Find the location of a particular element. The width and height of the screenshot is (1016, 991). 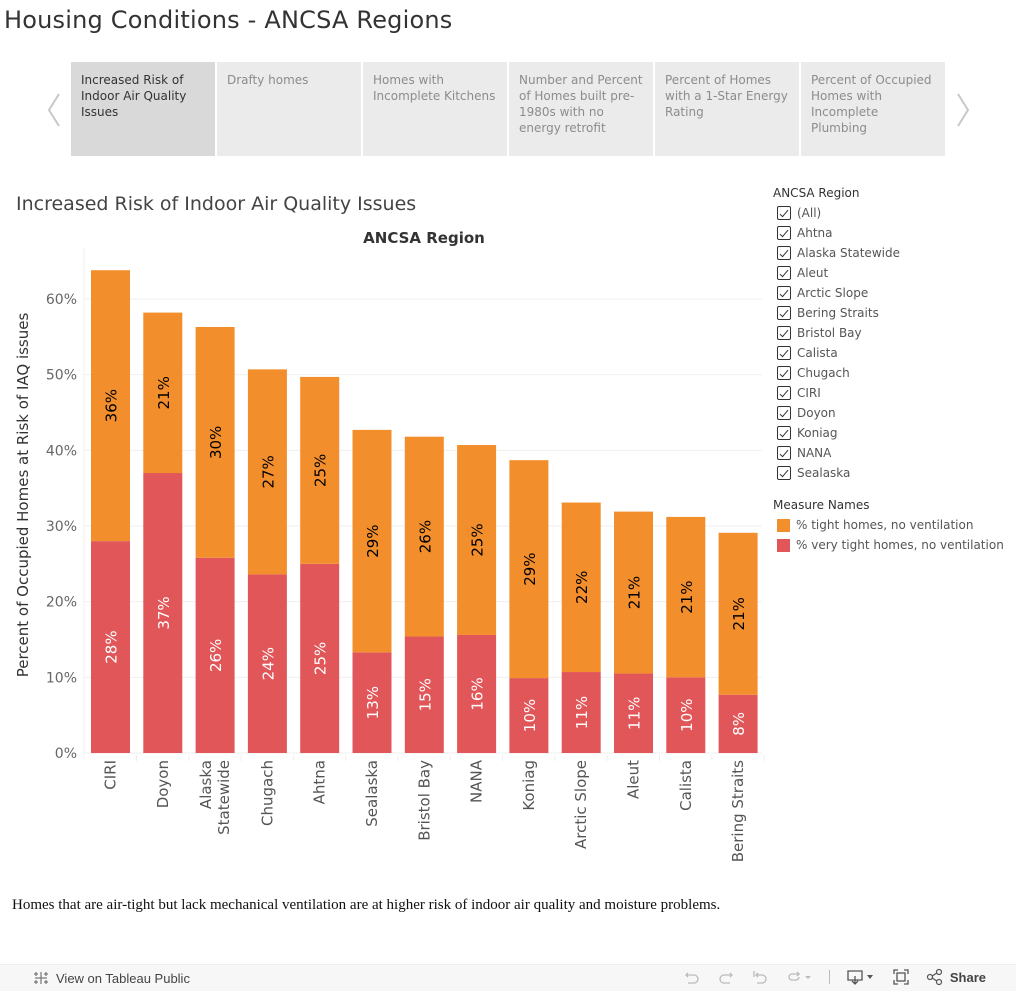

filter-item: CIRI is located at coordinates (893, 393).